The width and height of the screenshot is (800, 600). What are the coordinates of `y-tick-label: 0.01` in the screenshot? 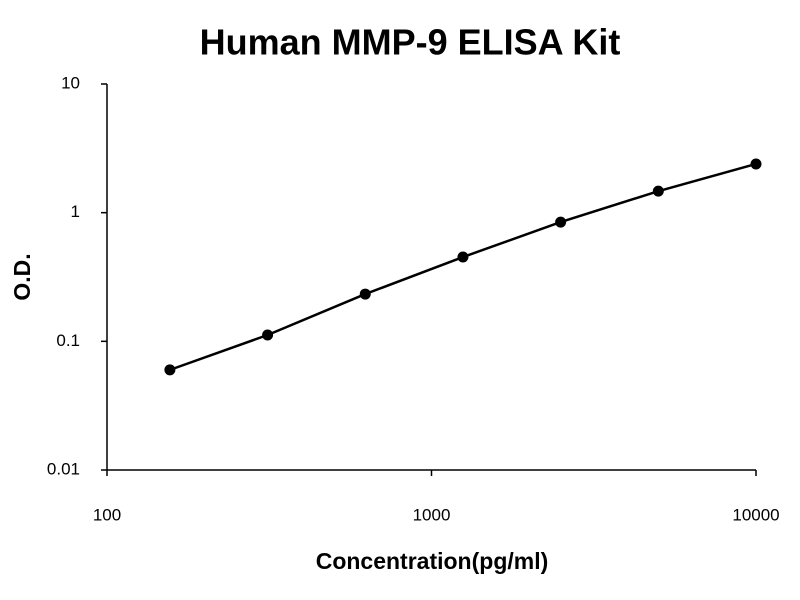 It's located at (63, 468).